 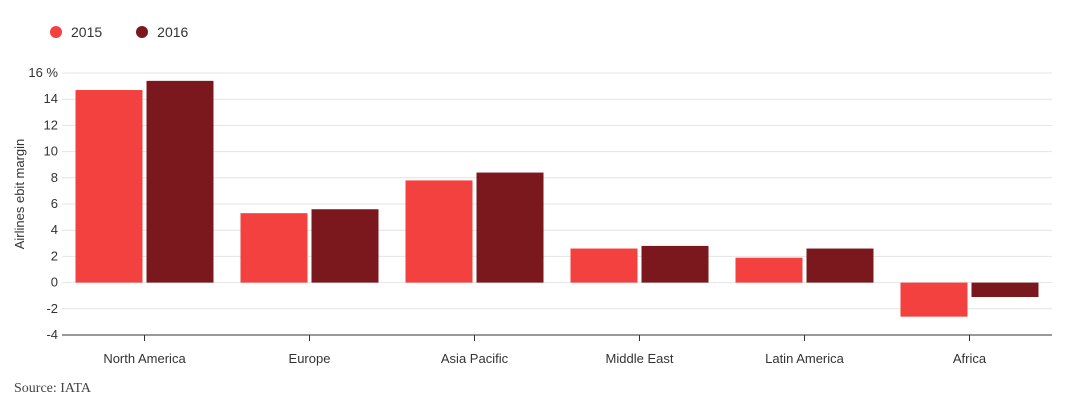 I want to click on legend-item-2016: 2016, so click(x=162, y=32).